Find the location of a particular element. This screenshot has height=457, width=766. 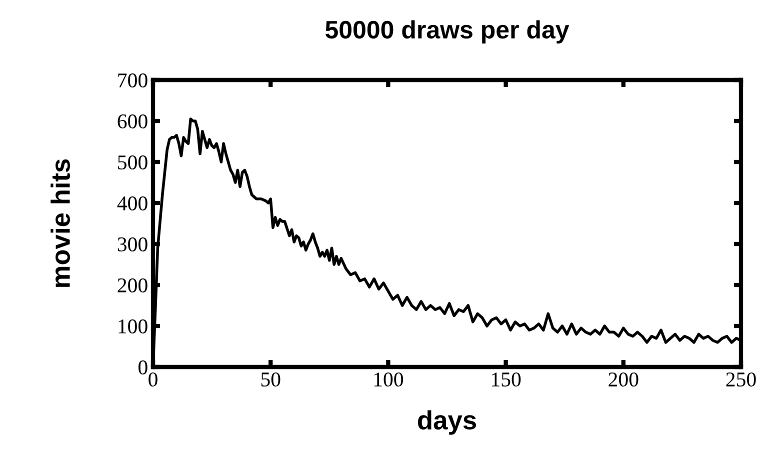

x-tick-label: 250 is located at coordinates (741, 379).